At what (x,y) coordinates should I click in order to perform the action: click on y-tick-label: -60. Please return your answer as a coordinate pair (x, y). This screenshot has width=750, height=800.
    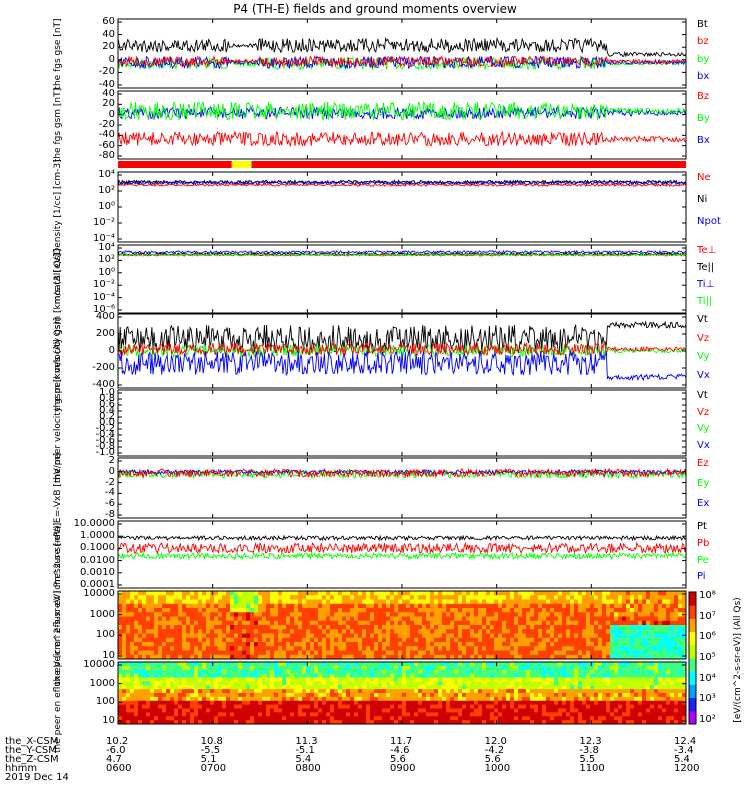
    Looking at the image, I should click on (106, 145).